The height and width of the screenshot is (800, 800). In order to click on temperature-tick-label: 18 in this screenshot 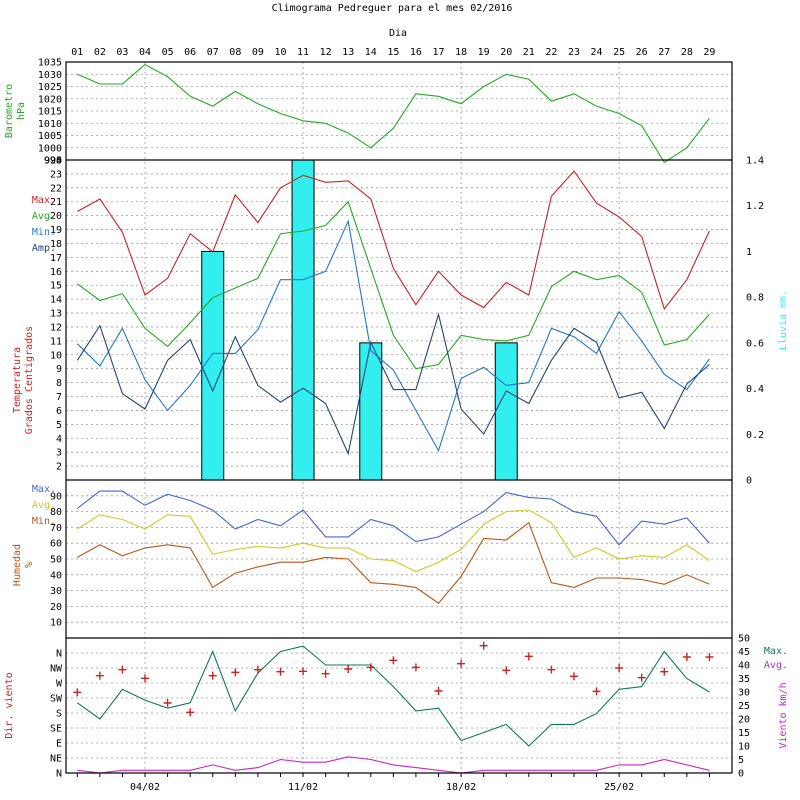, I will do `click(56, 244)`.